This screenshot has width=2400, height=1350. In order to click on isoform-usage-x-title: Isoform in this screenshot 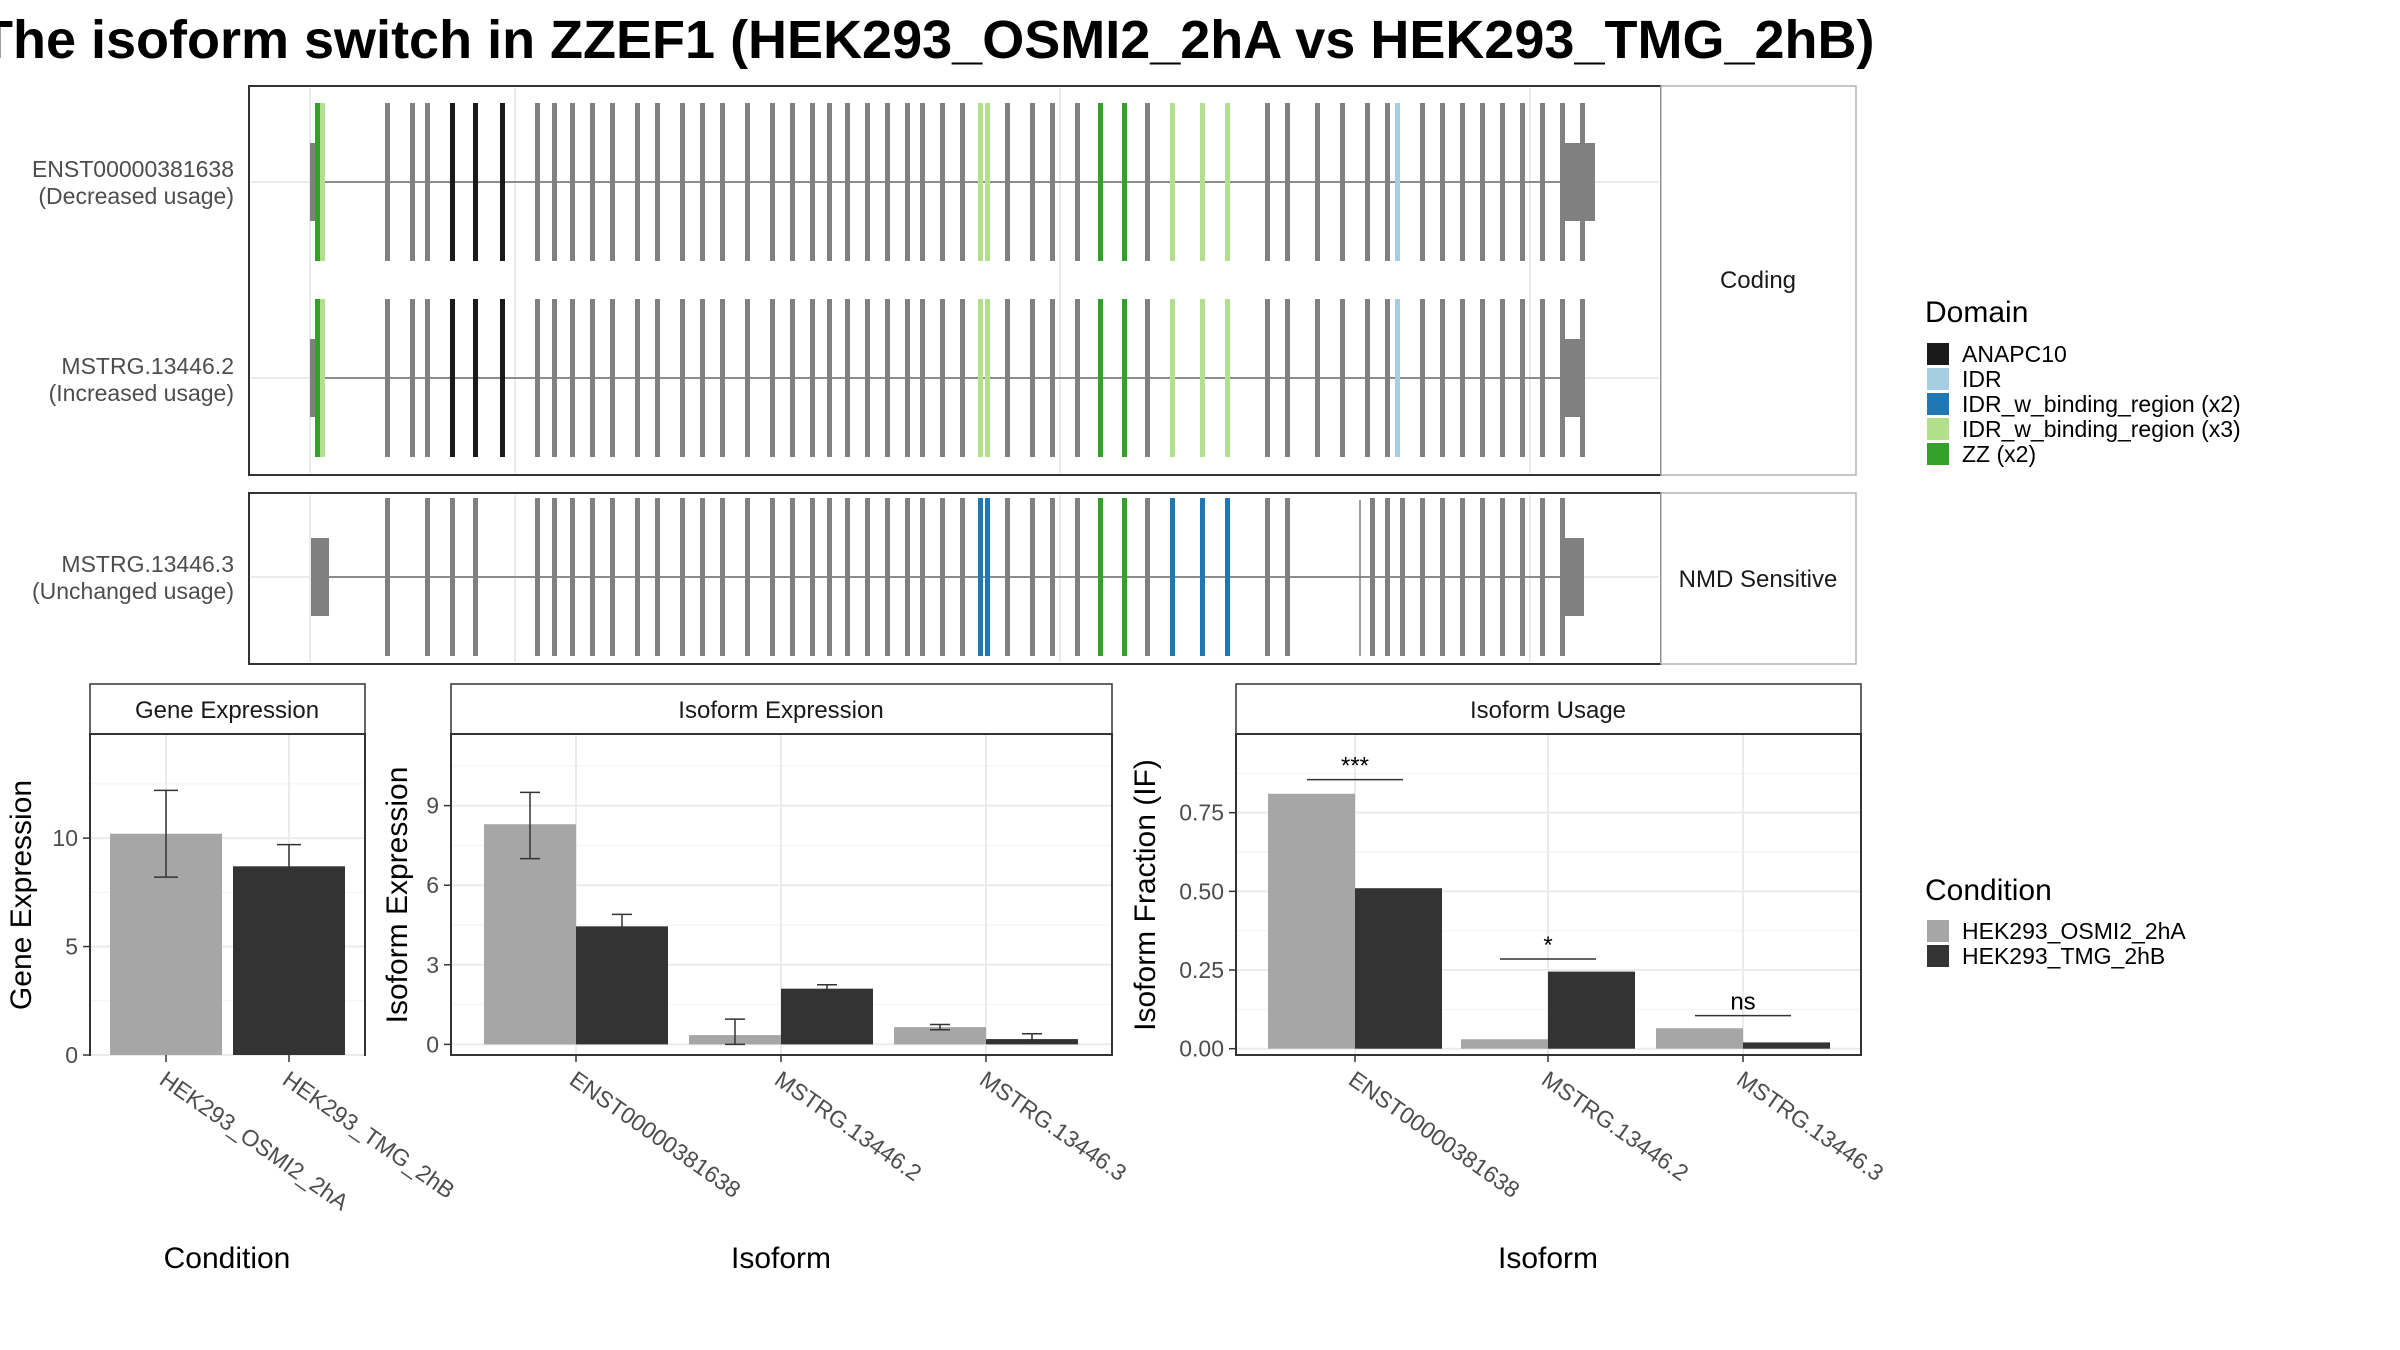, I will do `click(1548, 1258)`.